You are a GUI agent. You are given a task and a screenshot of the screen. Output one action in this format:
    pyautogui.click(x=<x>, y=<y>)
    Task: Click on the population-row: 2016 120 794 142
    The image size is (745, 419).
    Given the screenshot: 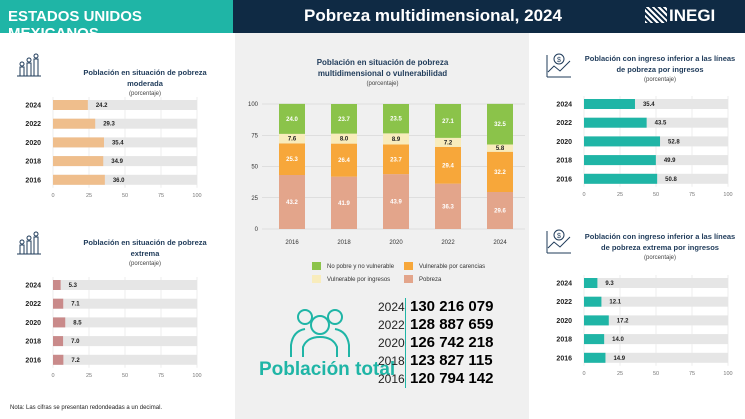 What is the action you would take?
    pyautogui.click(x=436, y=378)
    